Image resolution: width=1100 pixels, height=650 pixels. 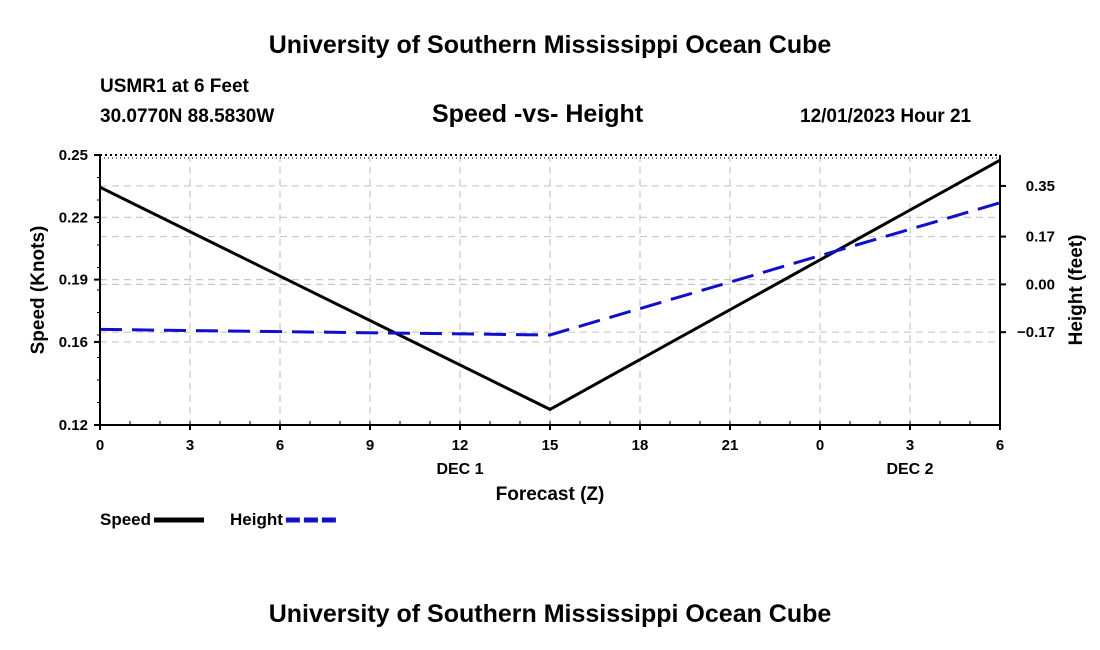 What do you see at coordinates (73, 155) in the screenshot?
I see `left-tick-label: 0.25` at bounding box center [73, 155].